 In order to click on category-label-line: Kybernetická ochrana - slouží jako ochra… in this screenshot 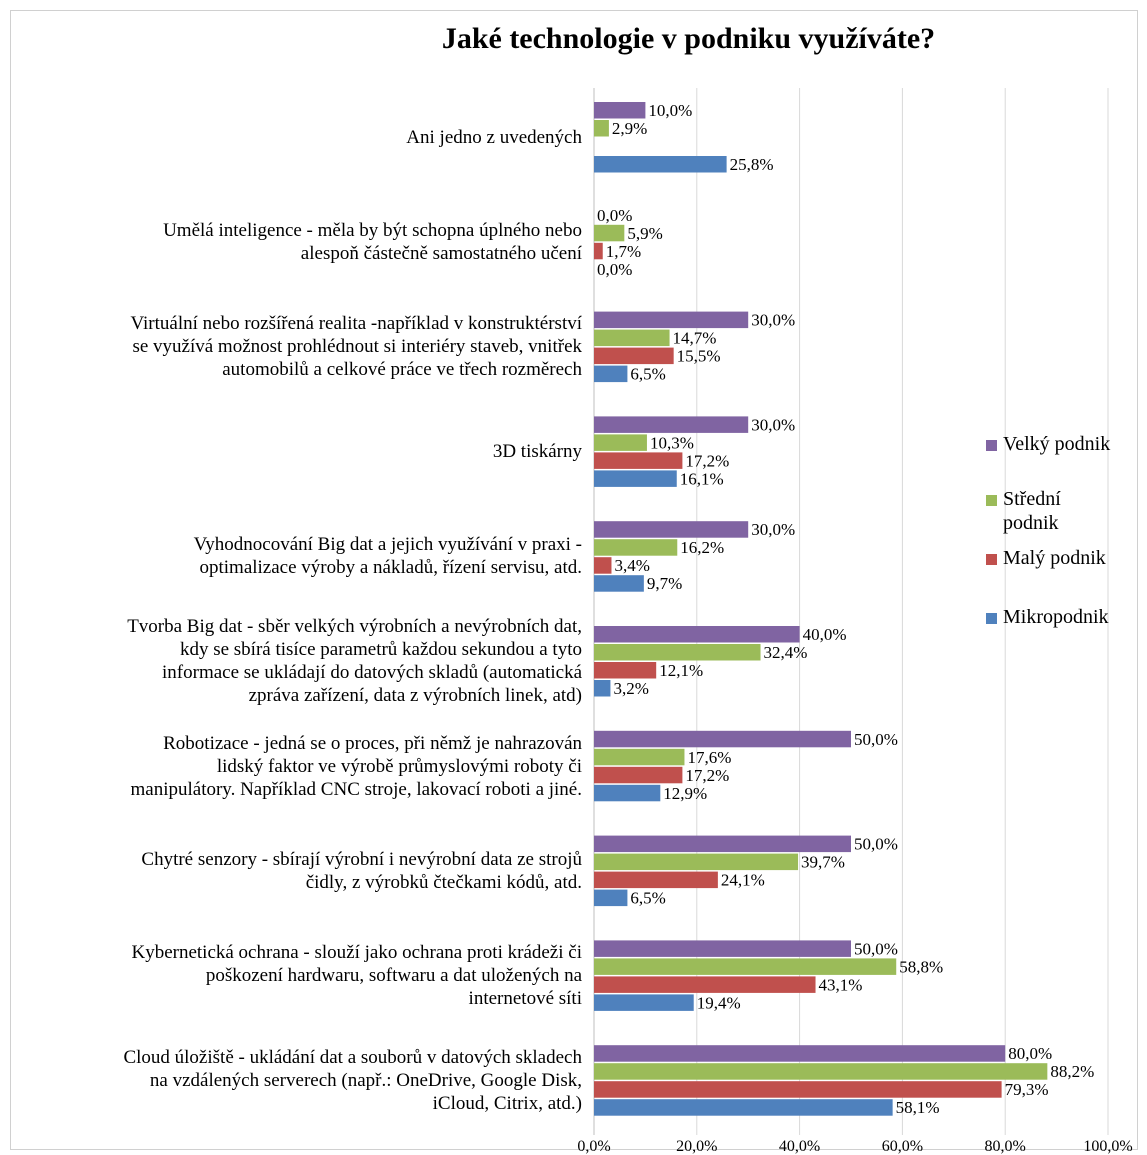, I will do `click(356, 953)`.